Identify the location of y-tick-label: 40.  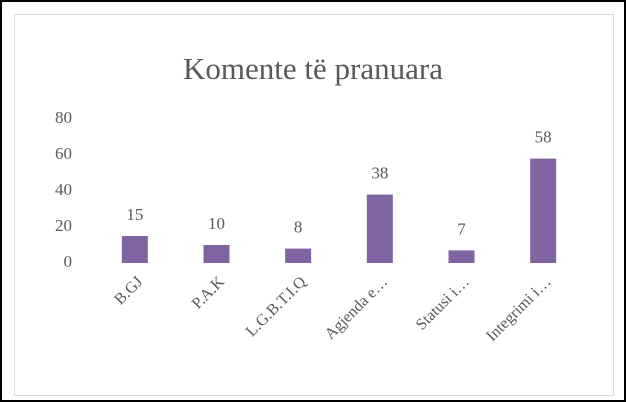
(63, 189).